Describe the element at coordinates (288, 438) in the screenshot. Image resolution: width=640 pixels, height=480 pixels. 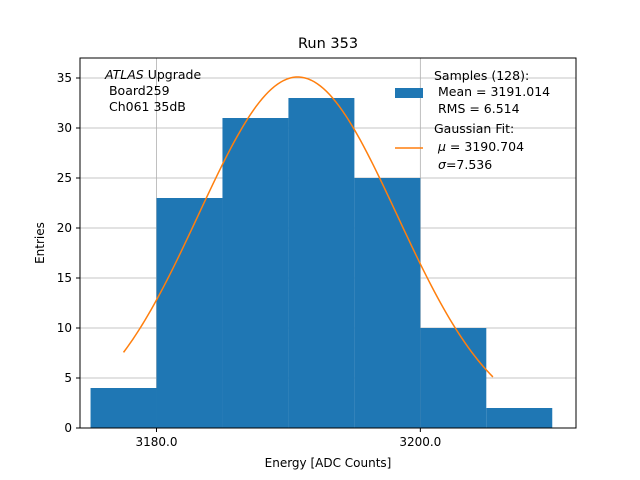
I see `x-axis-ticks: 3180.0 3200.0` at that location.